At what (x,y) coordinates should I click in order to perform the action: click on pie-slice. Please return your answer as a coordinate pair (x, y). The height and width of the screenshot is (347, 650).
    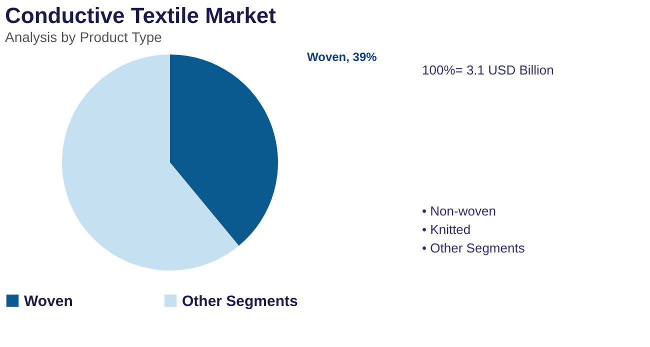
    Looking at the image, I should click on (224, 150).